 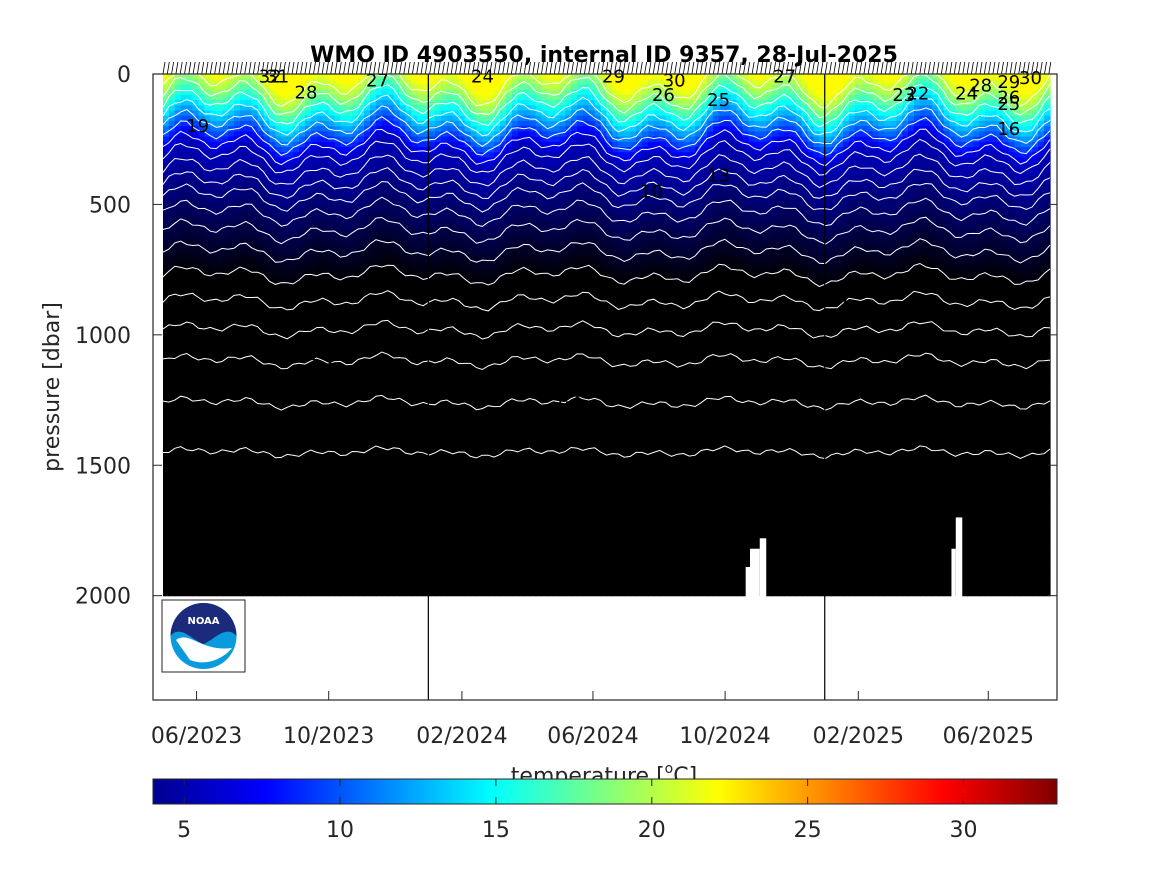 What do you see at coordinates (1008, 129) in the screenshot?
I see `contour-label: 16` at bounding box center [1008, 129].